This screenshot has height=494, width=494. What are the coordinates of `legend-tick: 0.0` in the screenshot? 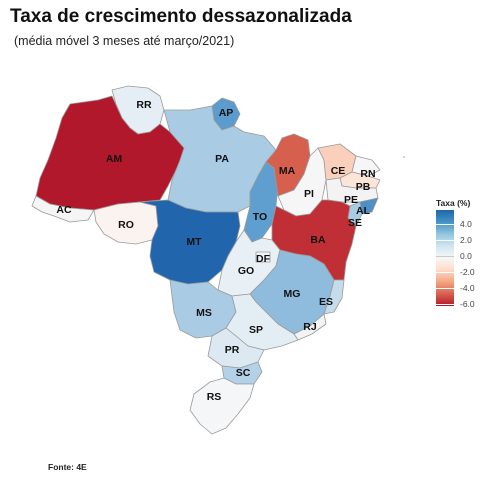 It's located at (466, 256).